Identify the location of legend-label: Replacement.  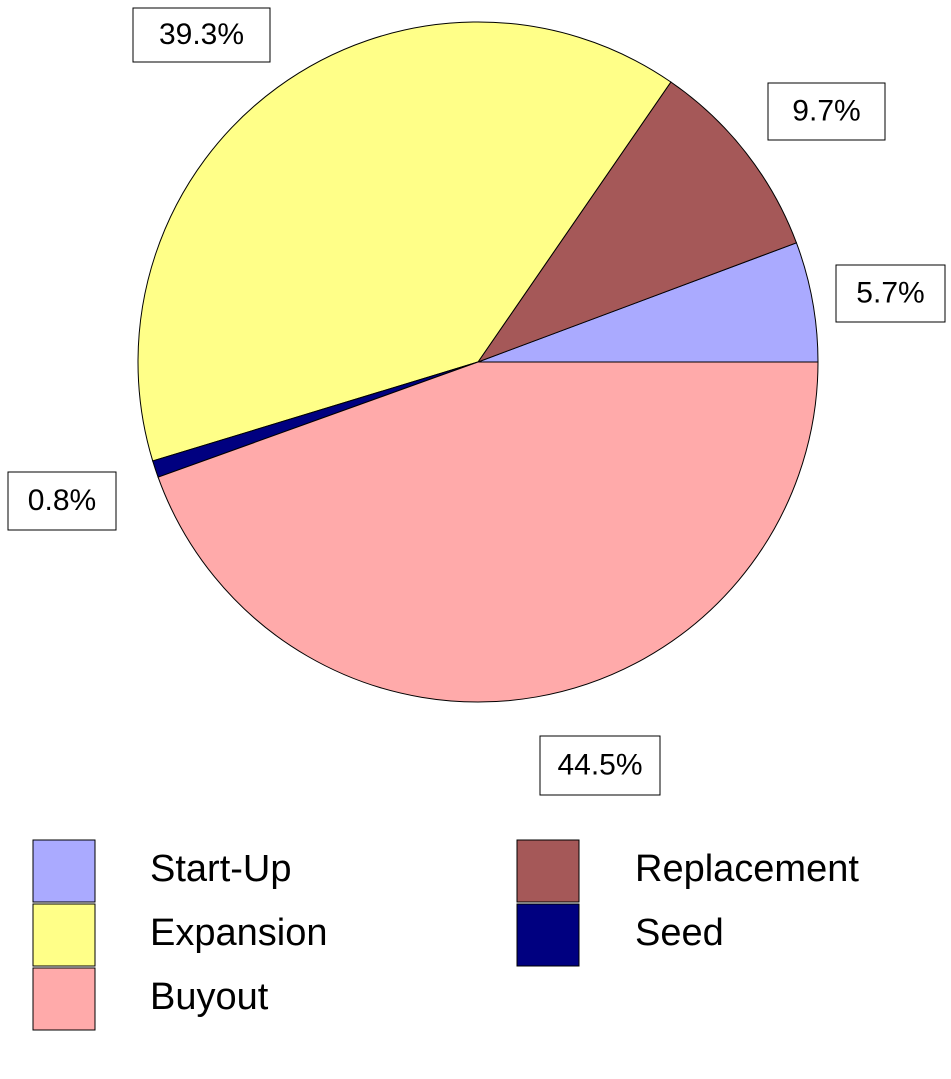
(747, 869).